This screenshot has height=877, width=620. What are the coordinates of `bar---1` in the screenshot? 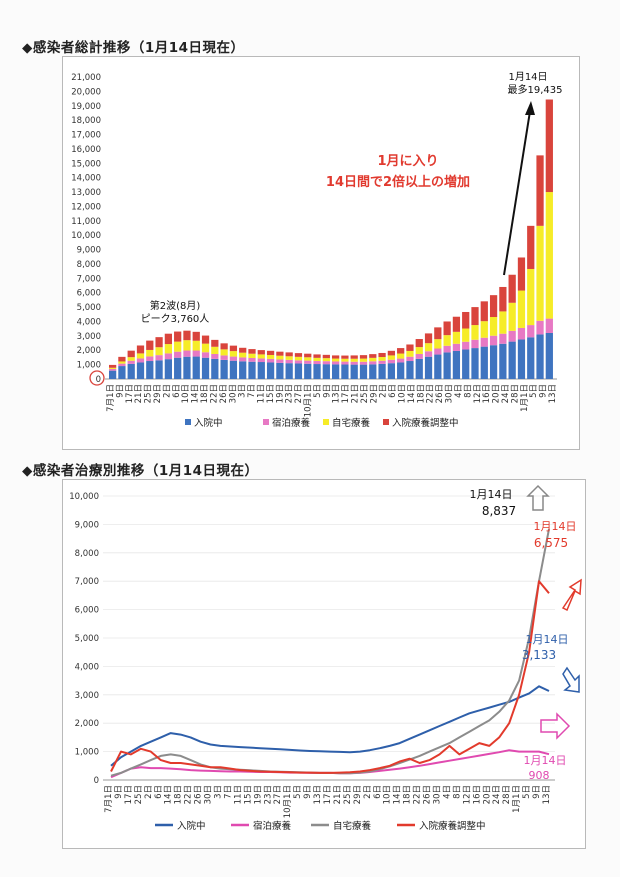 It's located at (122, 362).